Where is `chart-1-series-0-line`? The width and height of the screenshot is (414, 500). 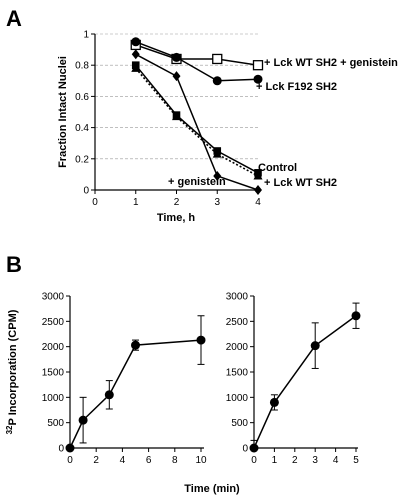
chart-1-series-0-line is located at coordinates (135, 394).